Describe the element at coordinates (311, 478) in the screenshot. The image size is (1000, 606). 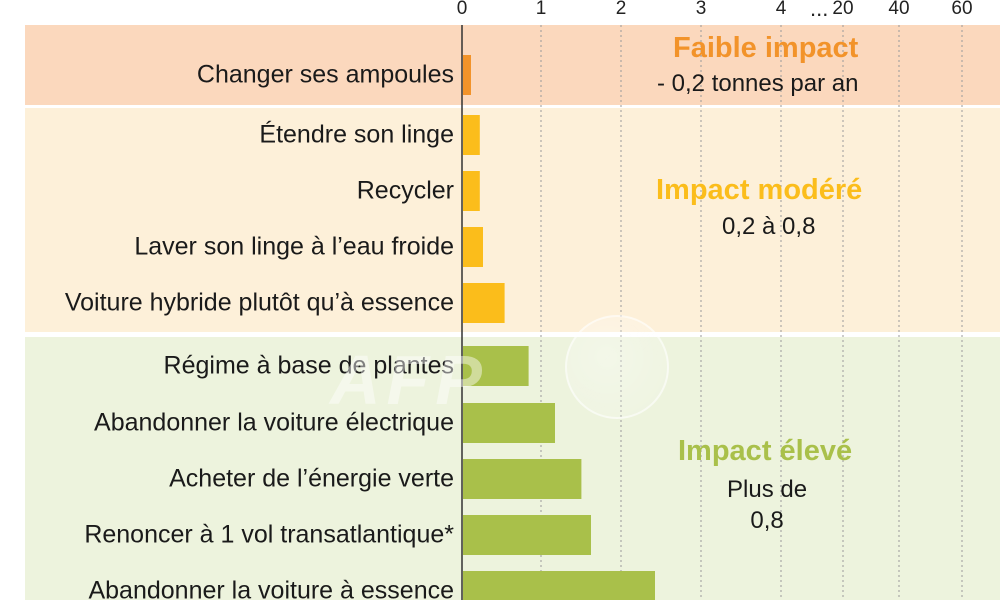
I see `category-label: Acheter de l’énergie verte` at that location.